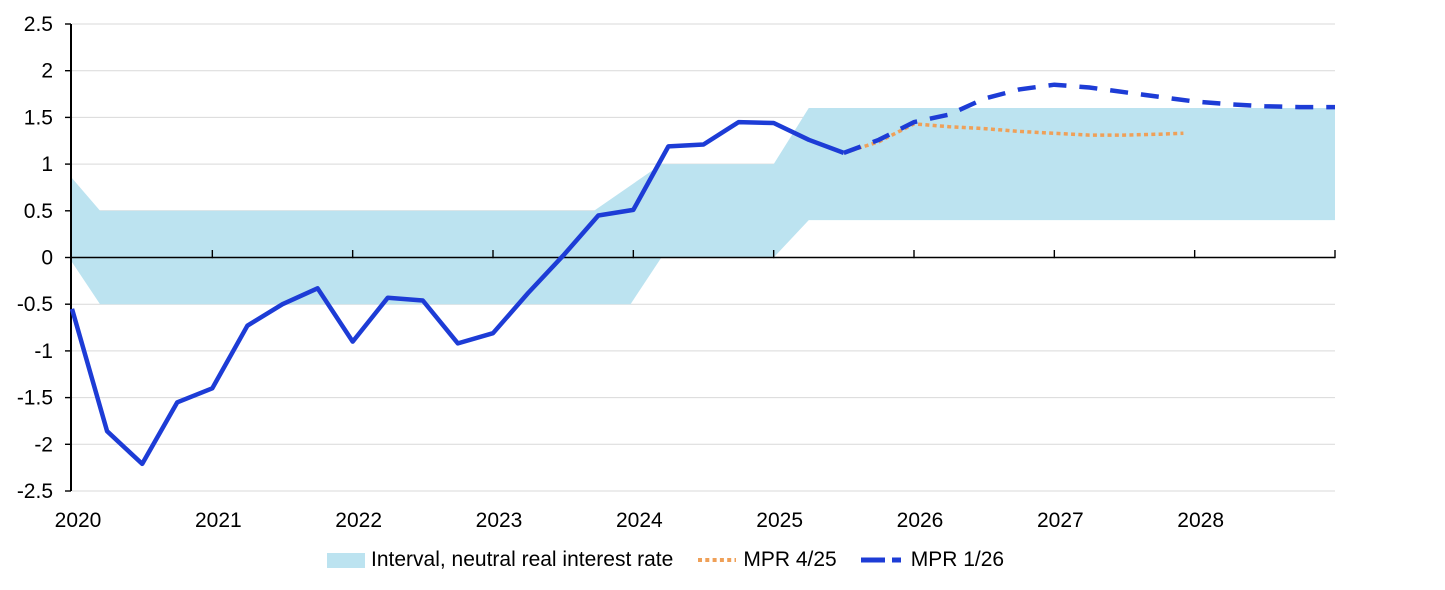 The image size is (1445, 590). What do you see at coordinates (35, 398) in the screenshot?
I see `svg-text: -1.5` at bounding box center [35, 398].